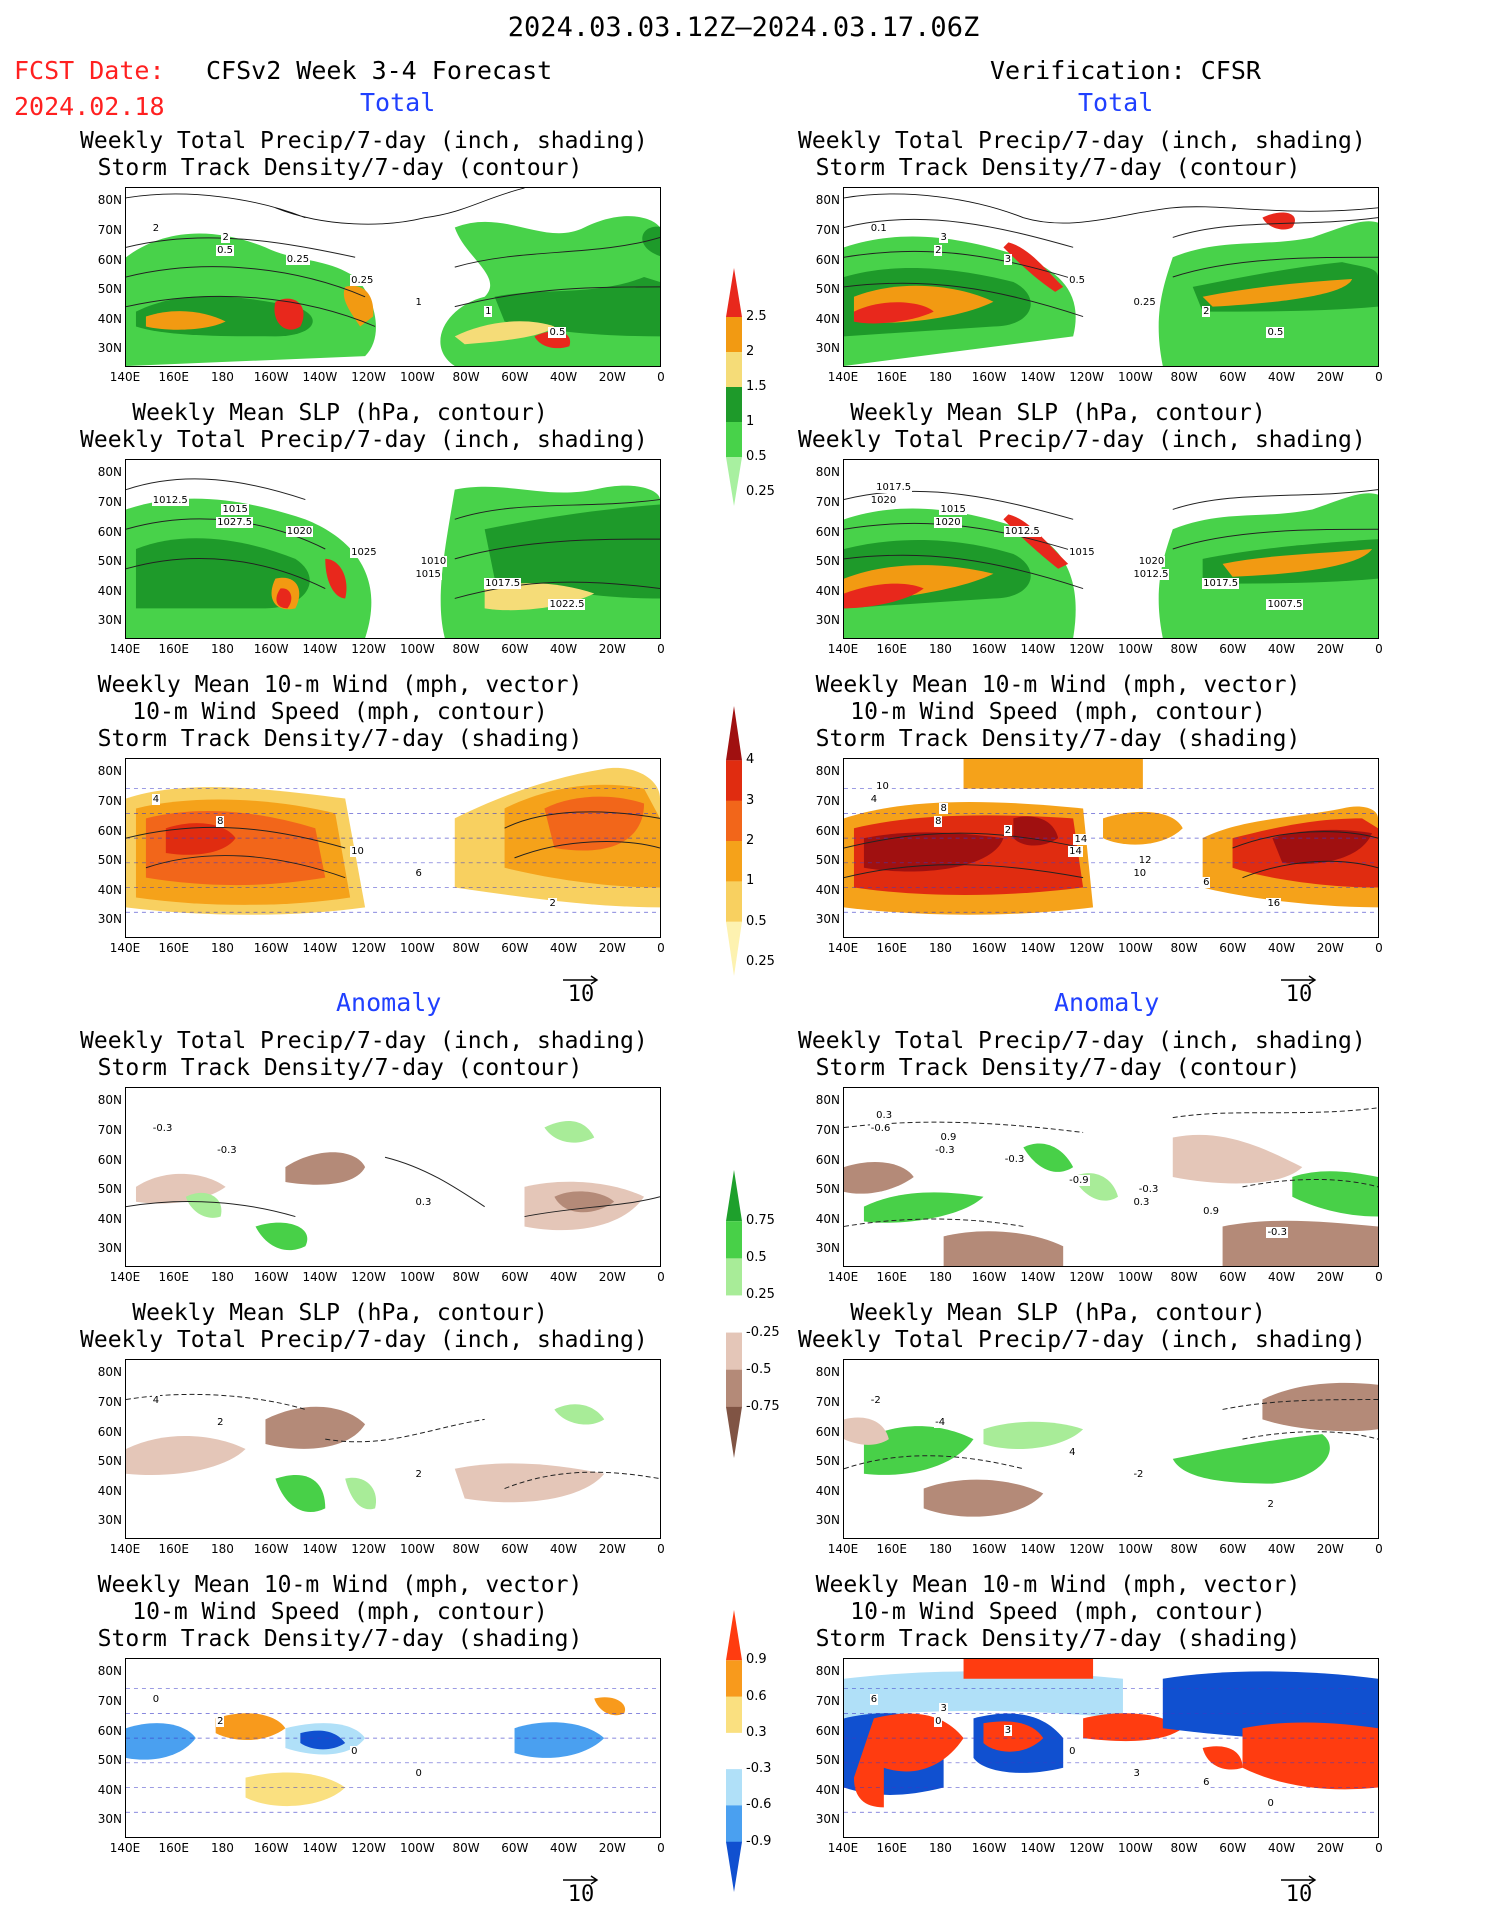 This screenshot has height=1925, width=1487. I want to click on map-forecast-wind-anomaly, so click(393, 1748).